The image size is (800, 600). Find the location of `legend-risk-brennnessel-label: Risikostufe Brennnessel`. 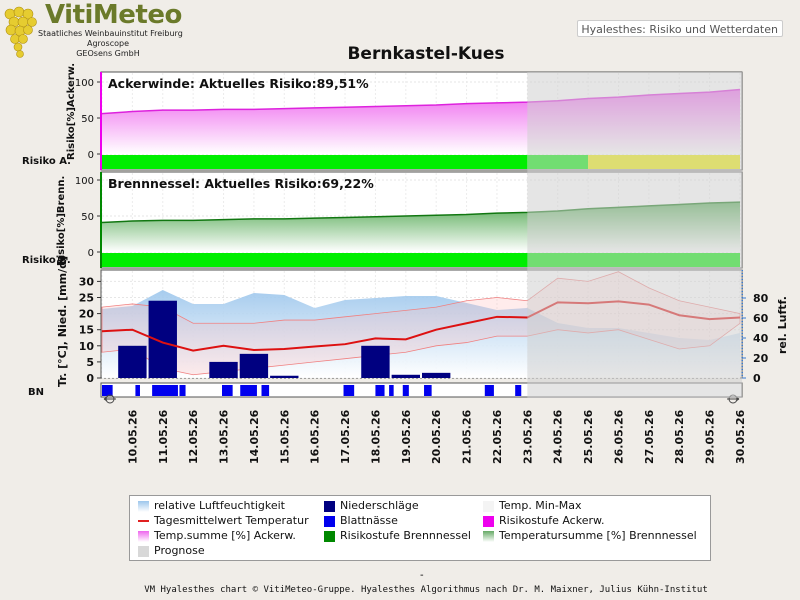

legend-risk-brennnessel-label: Risikostufe Brennnessel is located at coordinates (405, 535).